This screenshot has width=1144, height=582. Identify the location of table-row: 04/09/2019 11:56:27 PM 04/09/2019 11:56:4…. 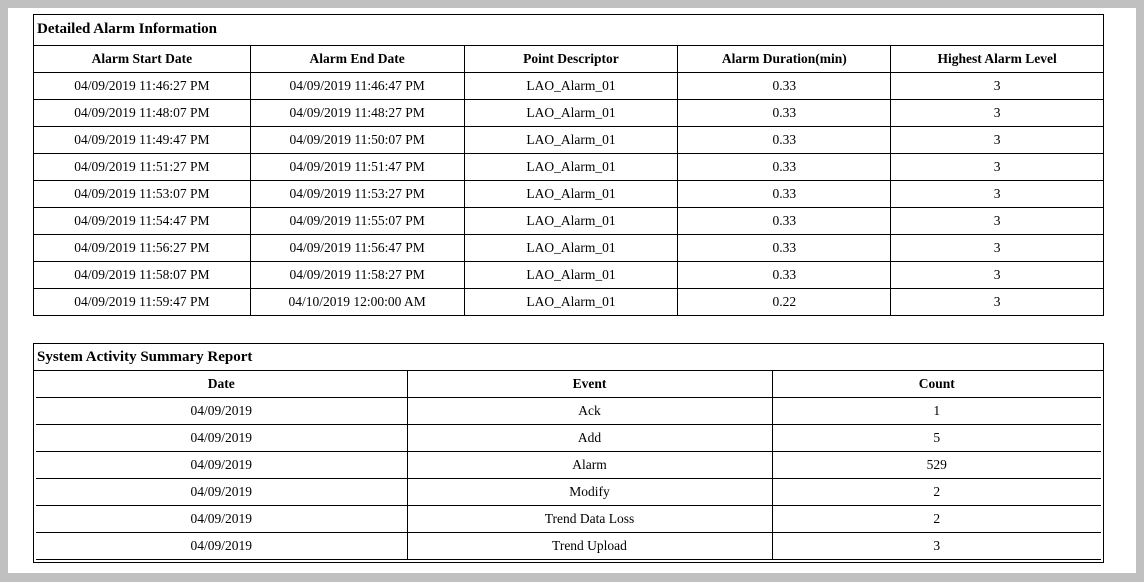
(568, 248).